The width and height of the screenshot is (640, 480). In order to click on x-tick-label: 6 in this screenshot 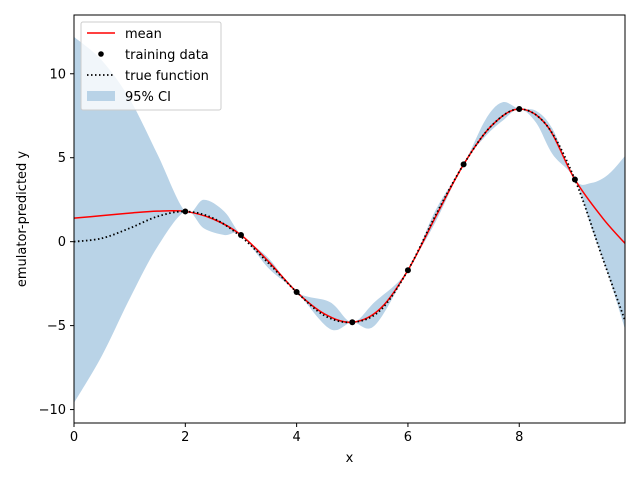, I will do `click(408, 437)`.